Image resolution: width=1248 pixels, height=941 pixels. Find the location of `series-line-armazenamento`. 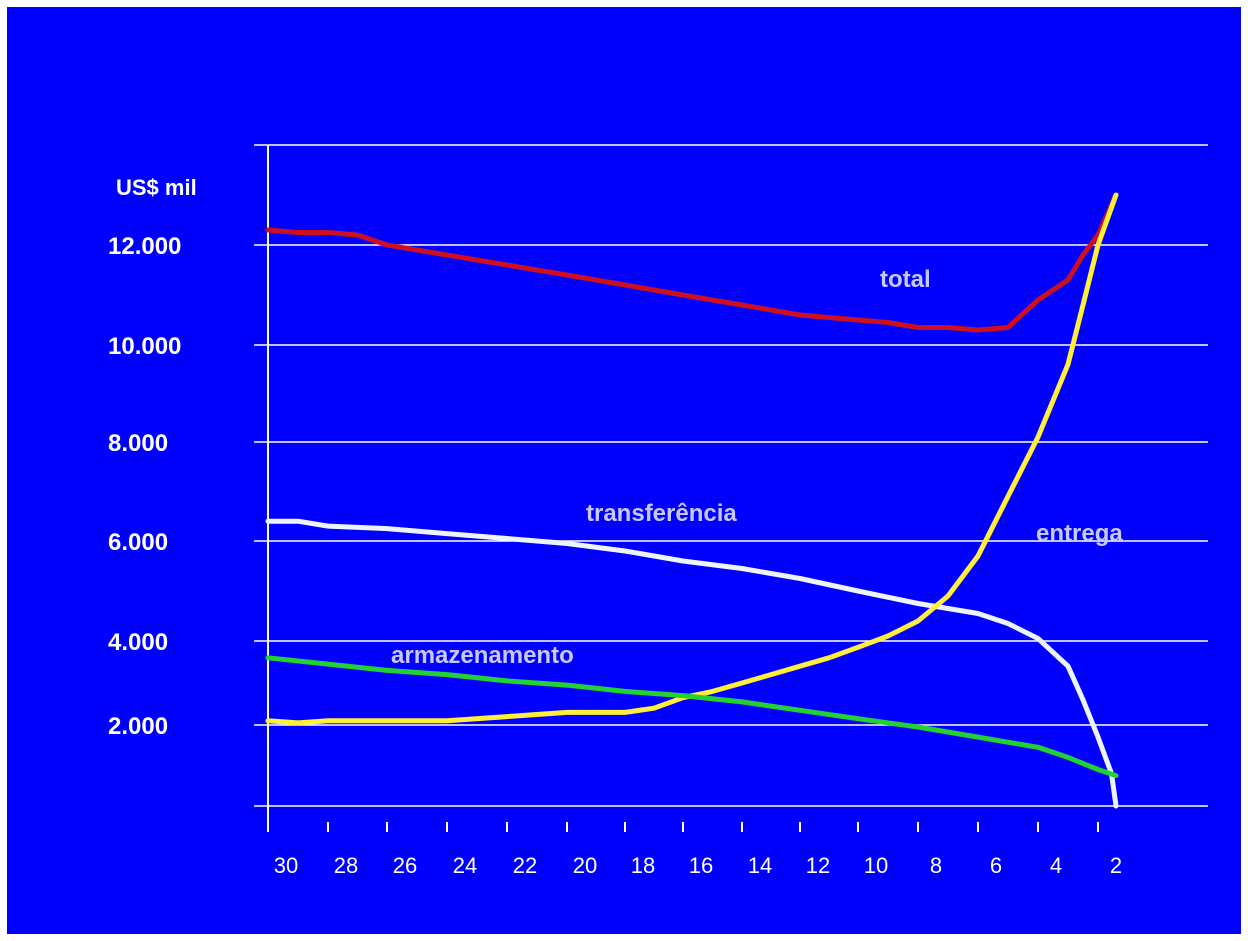

series-line-armazenamento is located at coordinates (692, 717).